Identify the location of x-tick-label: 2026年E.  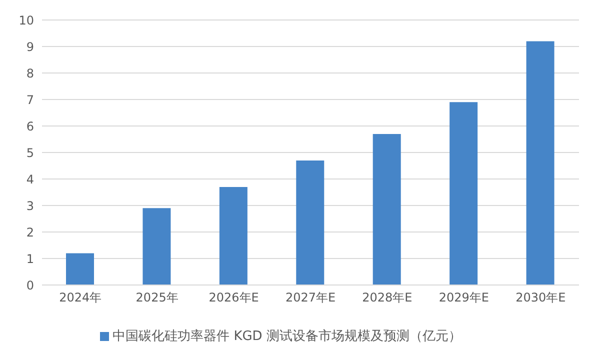
(233, 297).